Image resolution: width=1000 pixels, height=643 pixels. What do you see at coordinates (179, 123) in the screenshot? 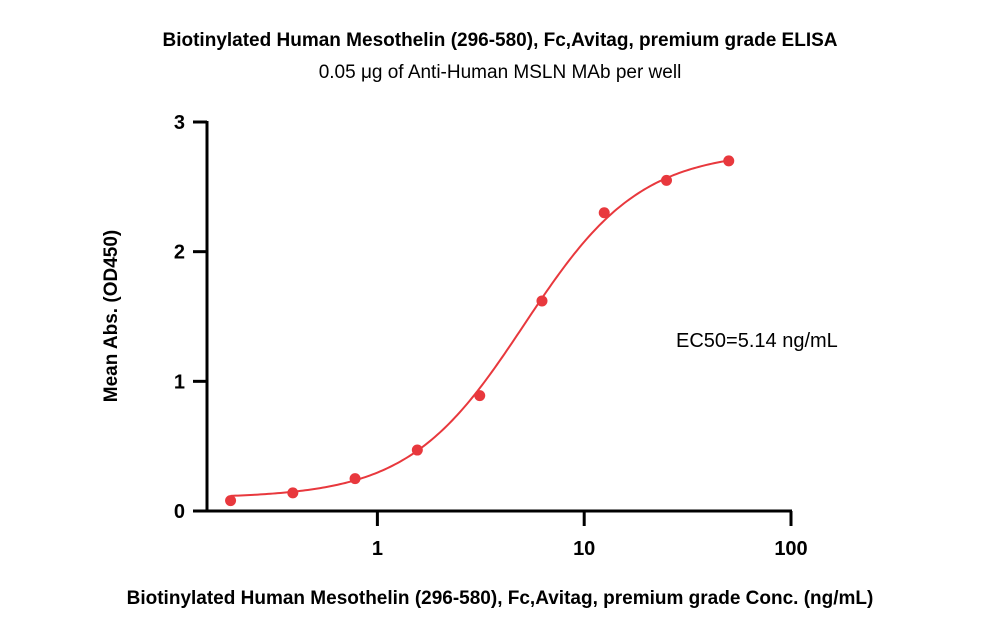
I see `y-tick-label: 3` at bounding box center [179, 123].